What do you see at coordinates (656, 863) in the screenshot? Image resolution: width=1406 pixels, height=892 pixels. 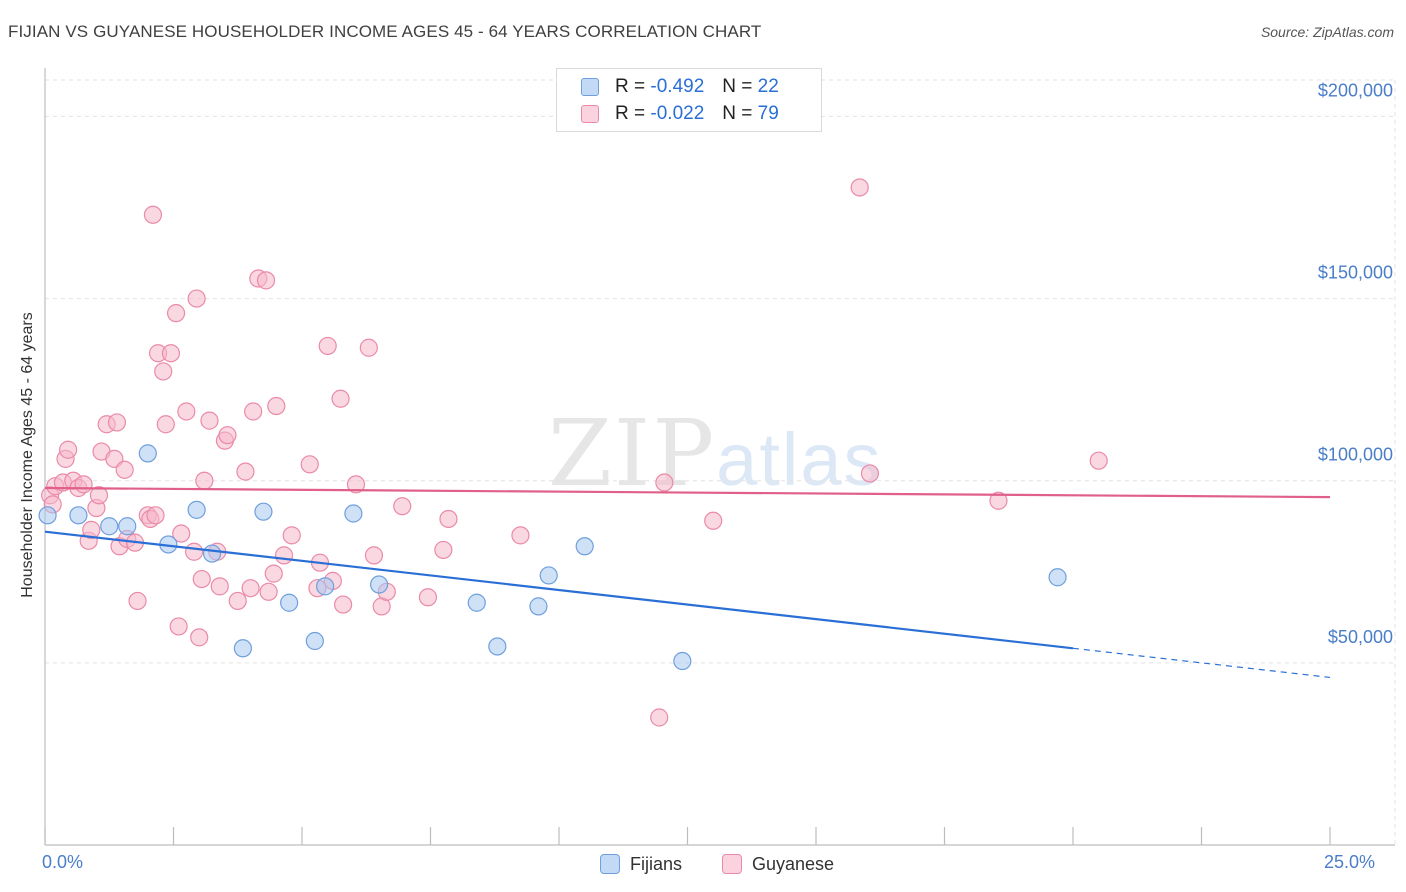 I see `legend-label-fijians: Fijians` at bounding box center [656, 863].